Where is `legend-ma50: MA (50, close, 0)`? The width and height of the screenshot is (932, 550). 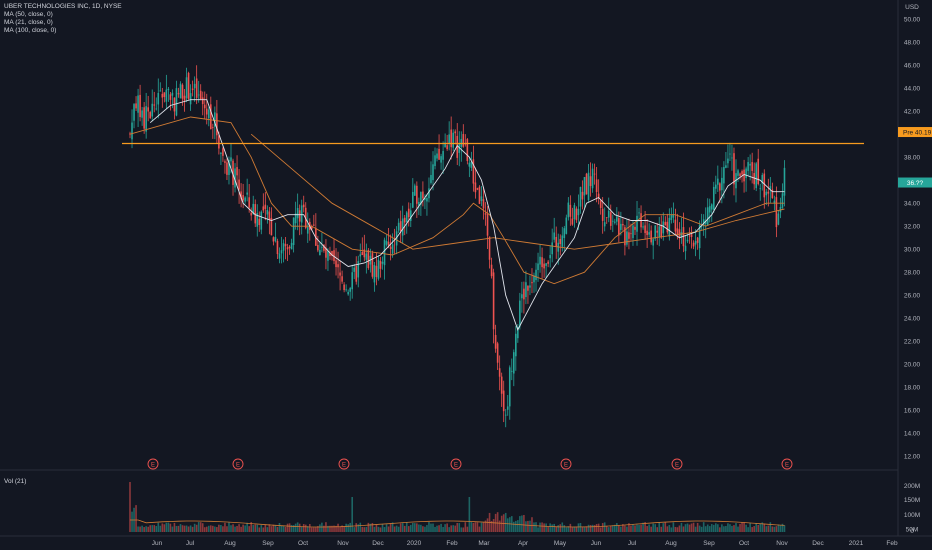 legend-ma50: MA (50, close, 0) is located at coordinates (28, 14).